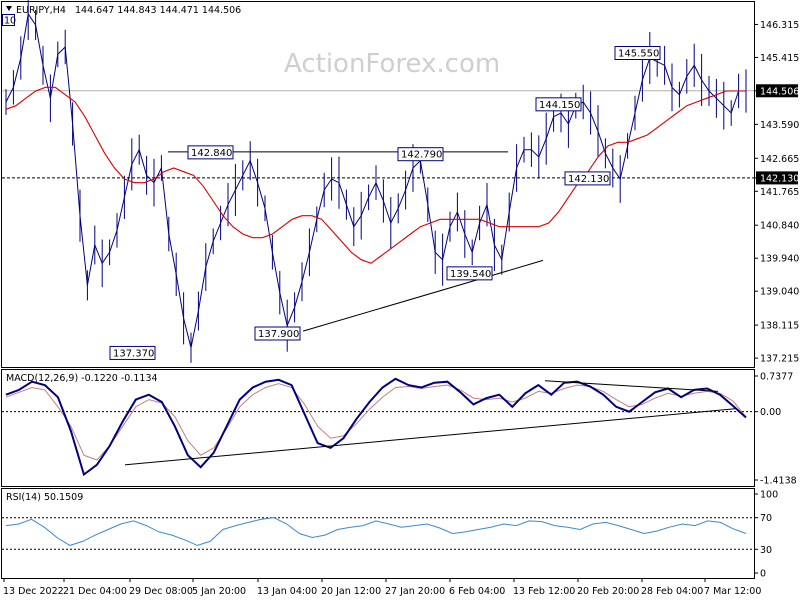 Image resolution: width=800 pixels, height=600 pixels. What do you see at coordinates (423, 295) in the screenshot?
I see `support-trendline` at bounding box center [423, 295].